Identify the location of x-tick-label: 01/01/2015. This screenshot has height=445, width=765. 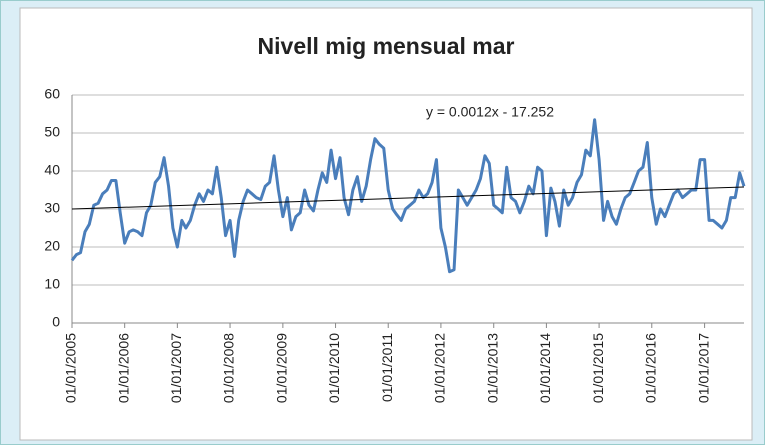
(598, 368).